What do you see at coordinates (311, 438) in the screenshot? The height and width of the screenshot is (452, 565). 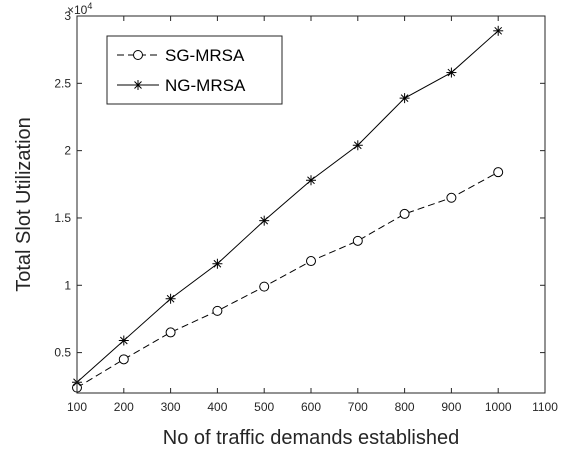 I see `x-axis-label: No of traffic demands established` at bounding box center [311, 438].